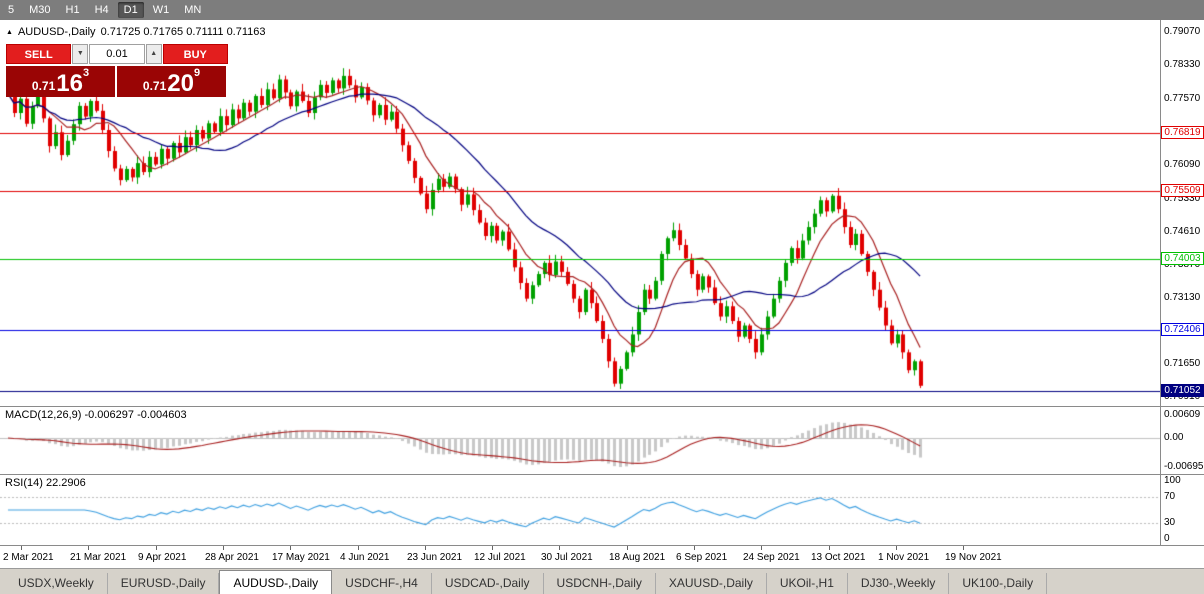 This screenshot has width=1204, height=594. What do you see at coordinates (1182, 65) in the screenshot?
I see `price-axis-label: 0.78330` at bounding box center [1182, 65].